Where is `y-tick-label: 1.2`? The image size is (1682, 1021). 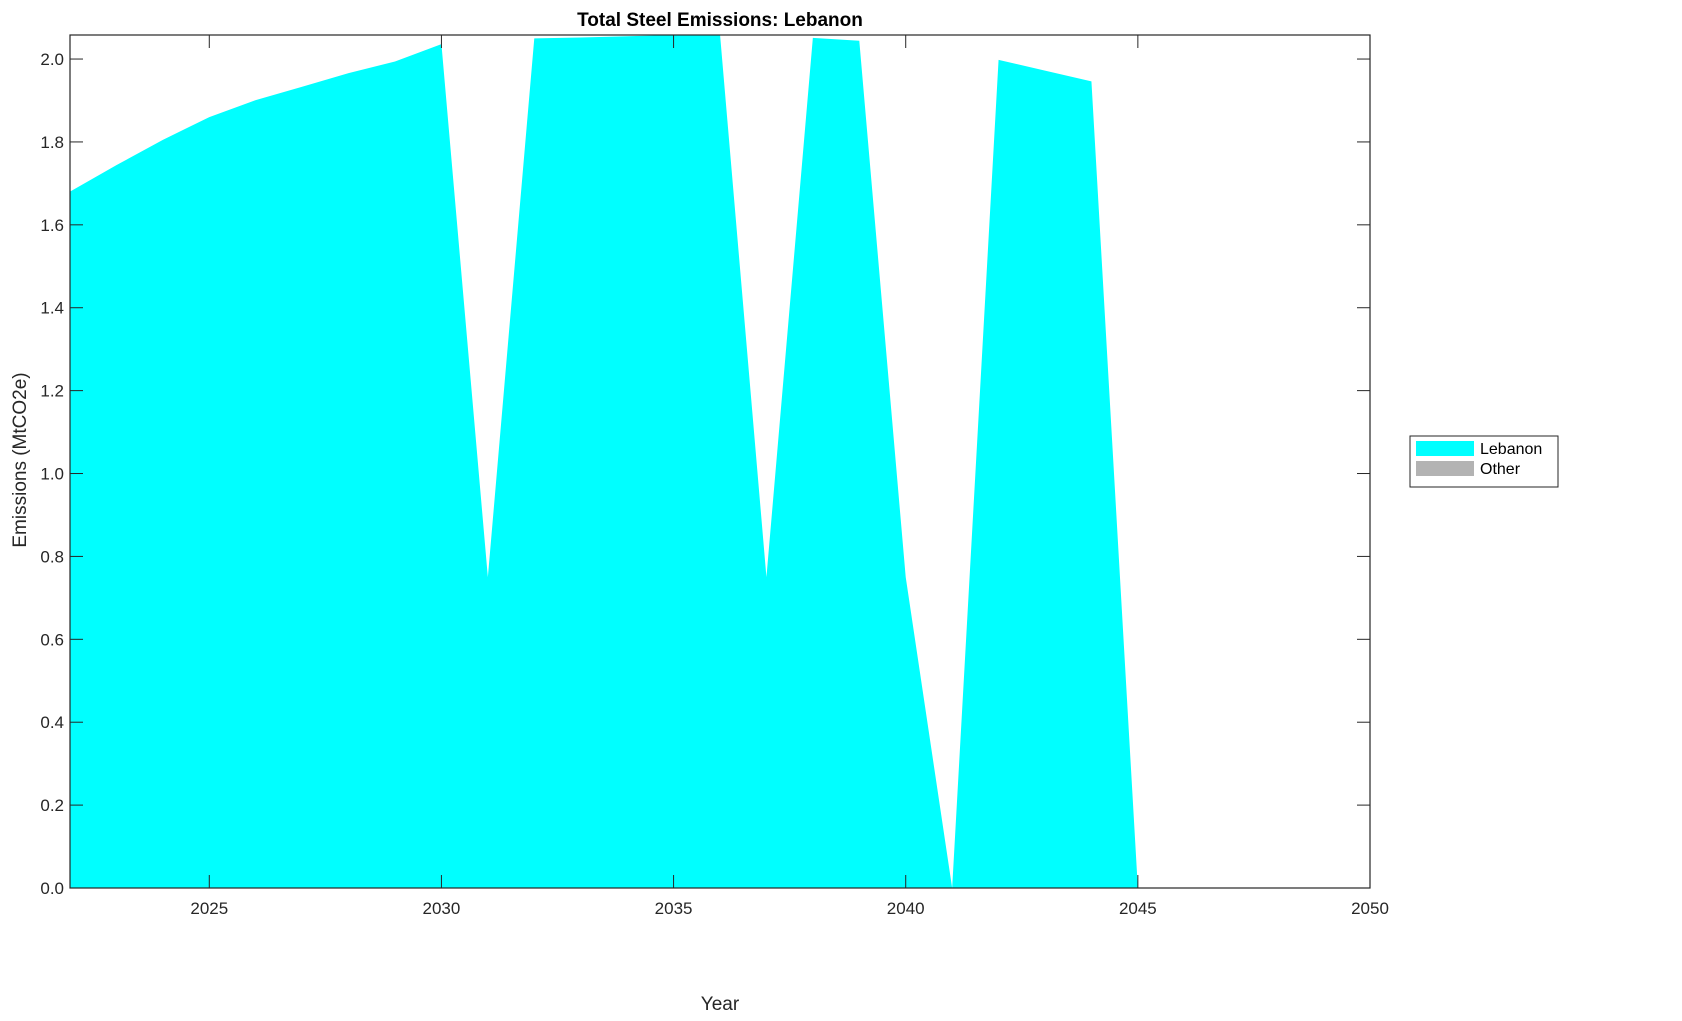
y-tick-label: 1.2 is located at coordinates (52, 391).